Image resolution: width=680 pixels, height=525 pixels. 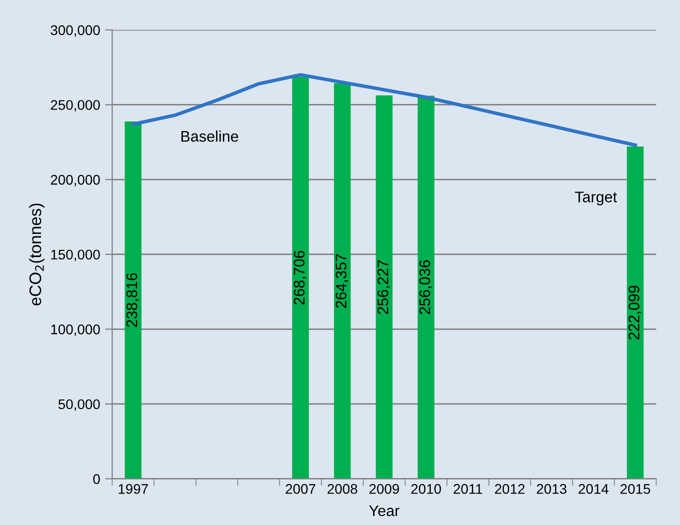 I want to click on x-tick-label: 2008, so click(x=343, y=489).